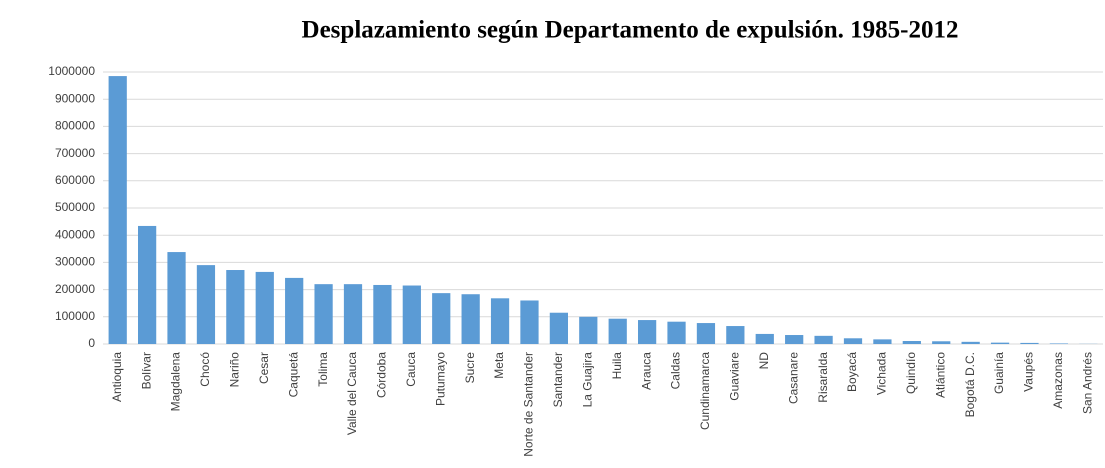 This screenshot has height=468, width=1105. I want to click on x-tick-label: Chocó, so click(205, 369).